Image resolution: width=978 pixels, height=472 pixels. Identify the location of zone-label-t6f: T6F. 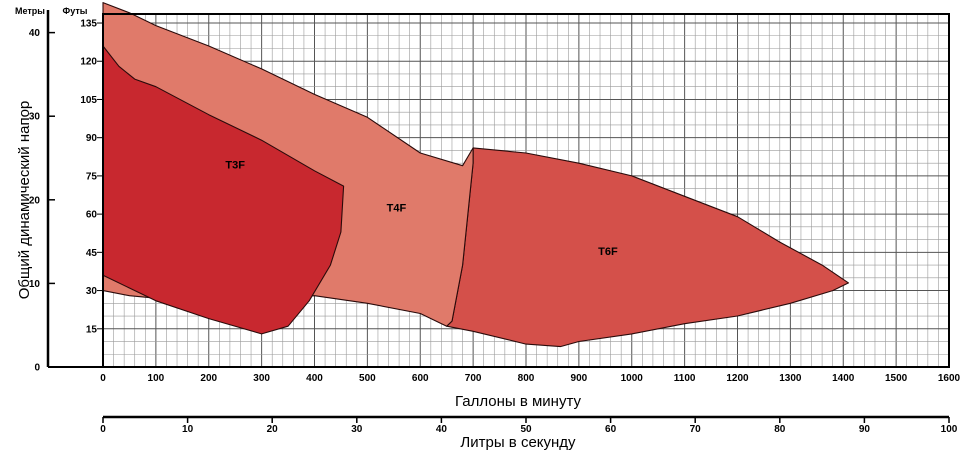
(608, 252).